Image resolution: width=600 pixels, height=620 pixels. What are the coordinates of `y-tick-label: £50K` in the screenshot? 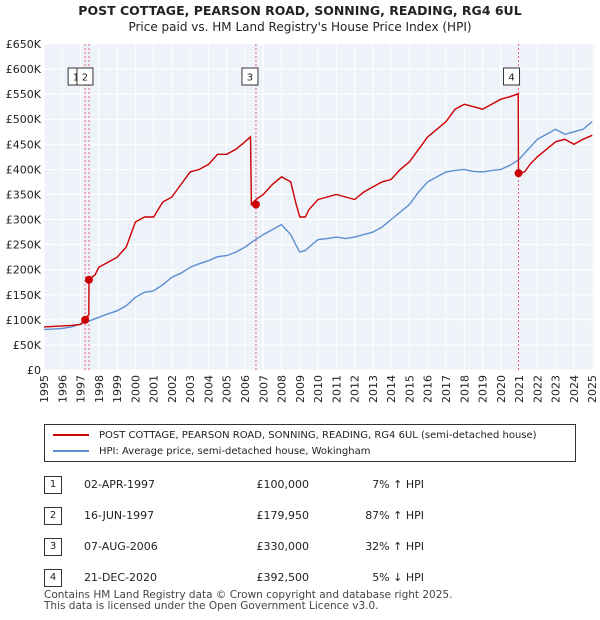 It's located at (27, 345).